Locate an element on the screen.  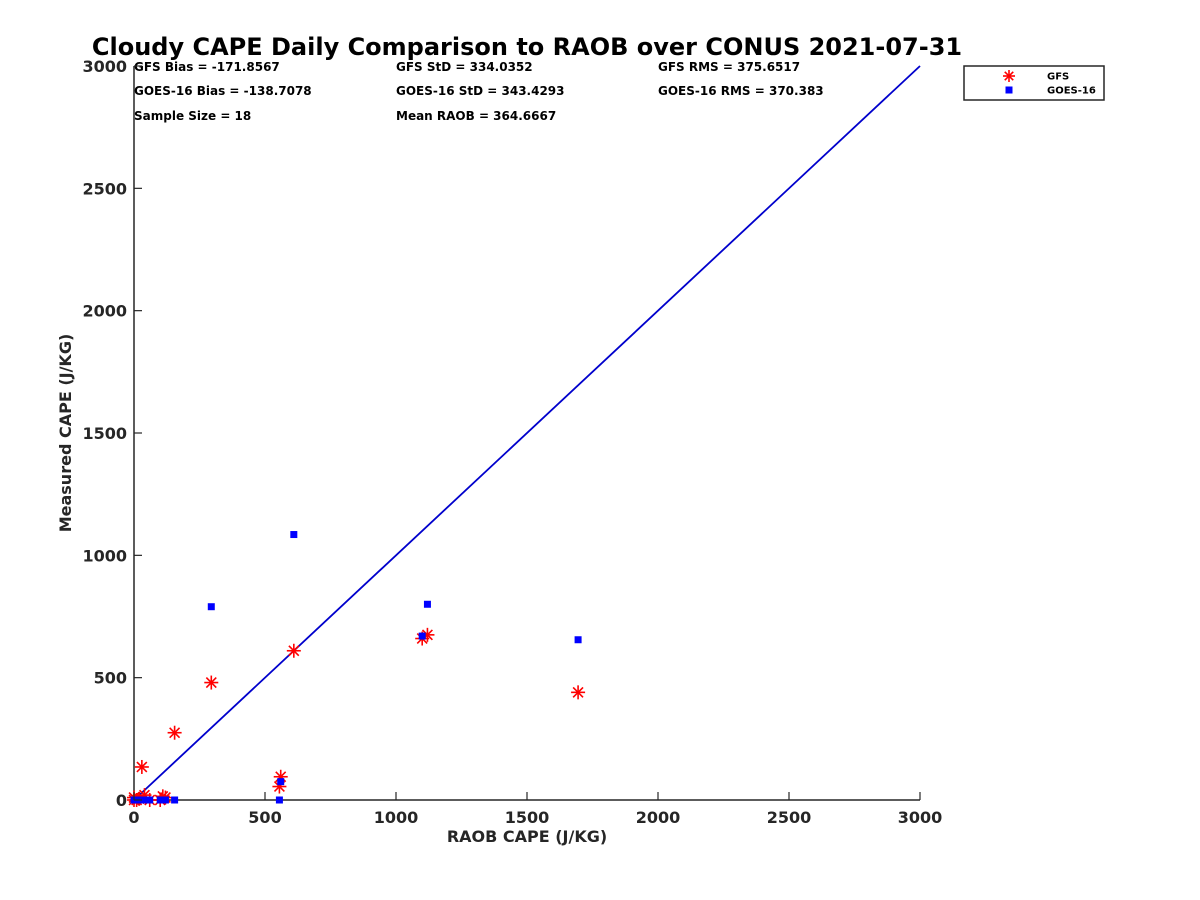
legend-box is located at coordinates (1034, 83).